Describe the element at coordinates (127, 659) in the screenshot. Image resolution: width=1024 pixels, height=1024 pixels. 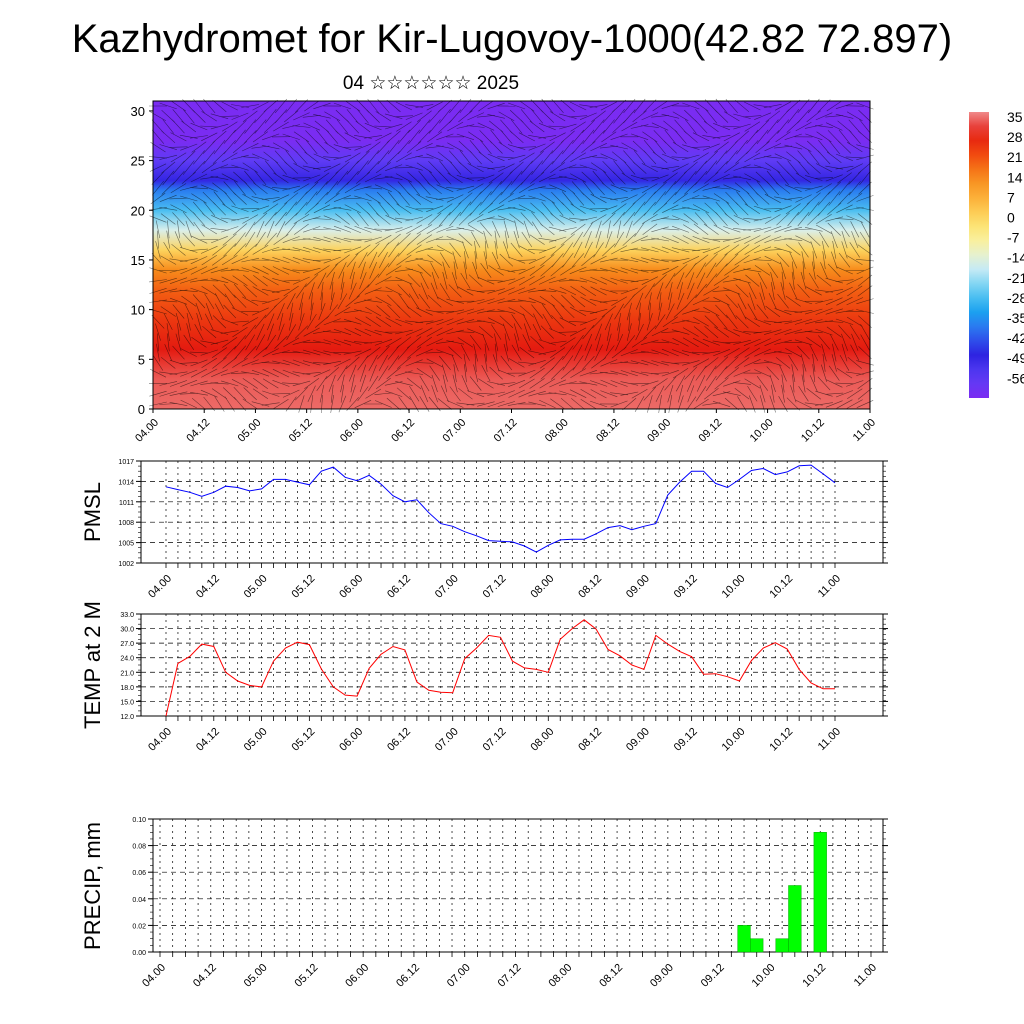
I see `y-tick-label: 24.0` at that location.